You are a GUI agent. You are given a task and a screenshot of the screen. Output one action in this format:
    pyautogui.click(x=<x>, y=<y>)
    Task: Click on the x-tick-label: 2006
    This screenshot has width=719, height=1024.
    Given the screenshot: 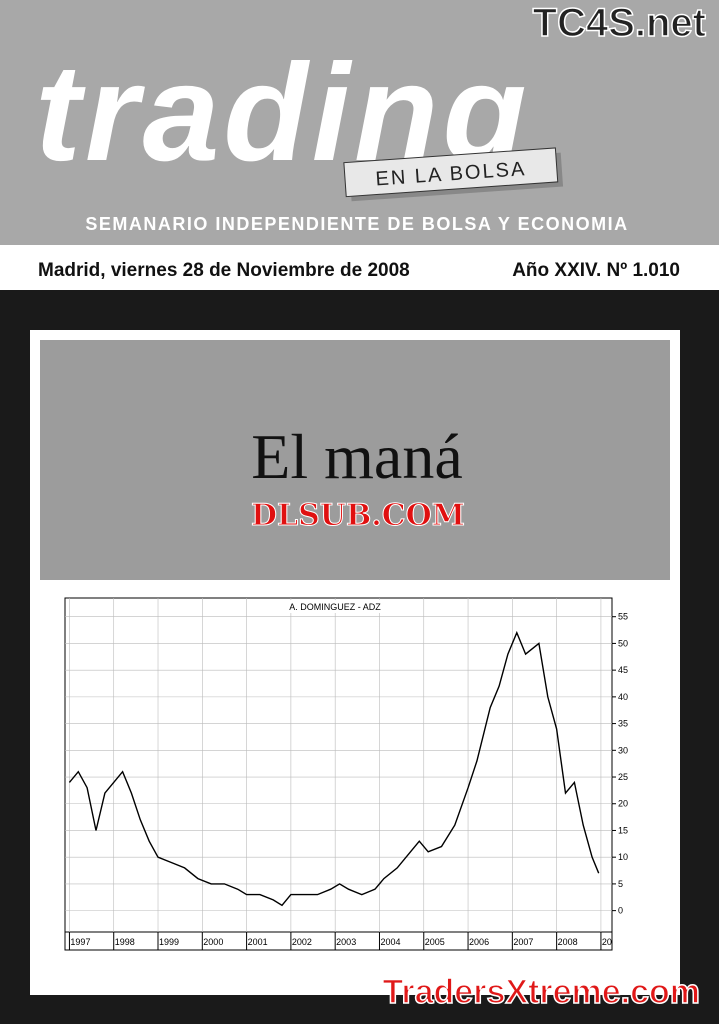 What is the action you would take?
    pyautogui.click(x=479, y=942)
    